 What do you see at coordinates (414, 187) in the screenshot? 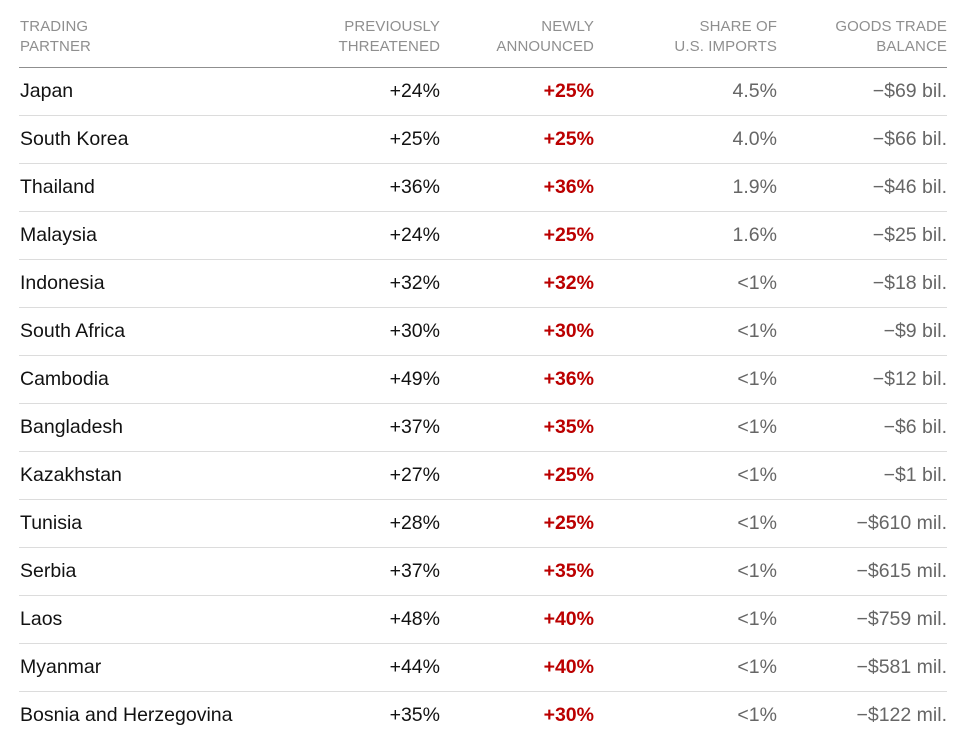
I see `previously-threatened-value: +36%` at bounding box center [414, 187].